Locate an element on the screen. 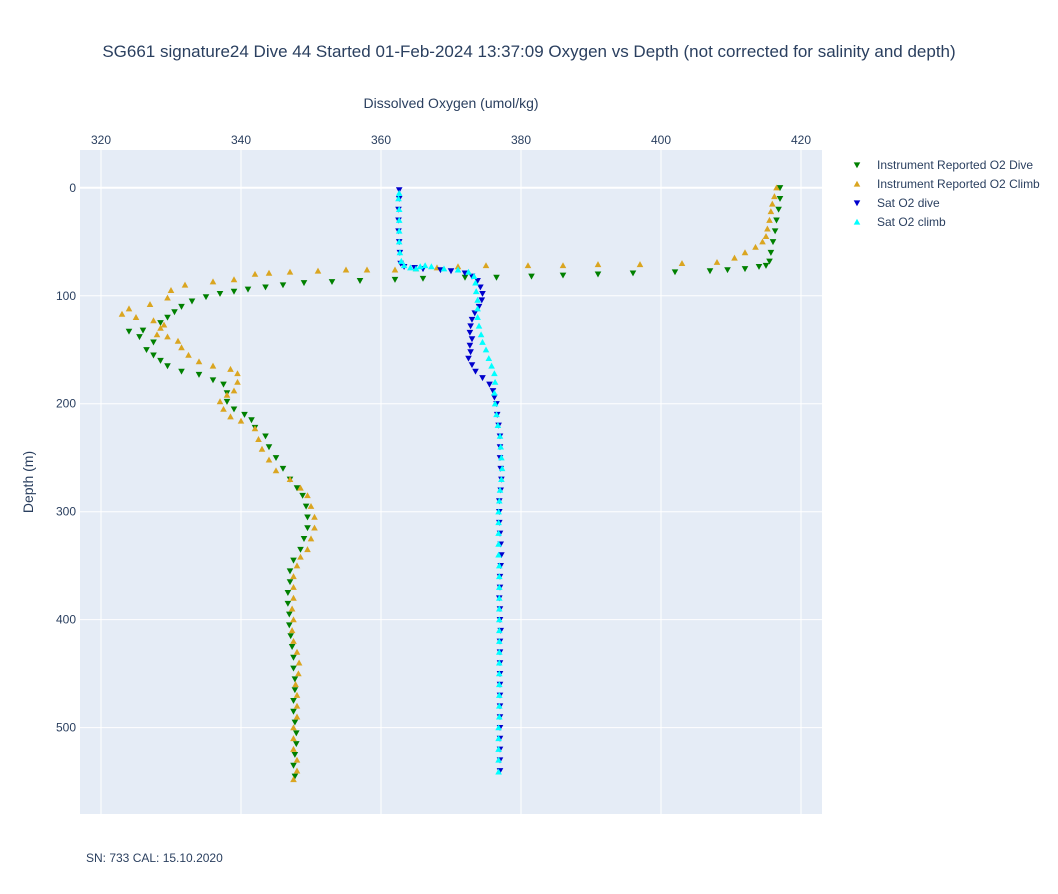  legend-item: Instrument Reported O2 Climb is located at coordinates (946, 184).